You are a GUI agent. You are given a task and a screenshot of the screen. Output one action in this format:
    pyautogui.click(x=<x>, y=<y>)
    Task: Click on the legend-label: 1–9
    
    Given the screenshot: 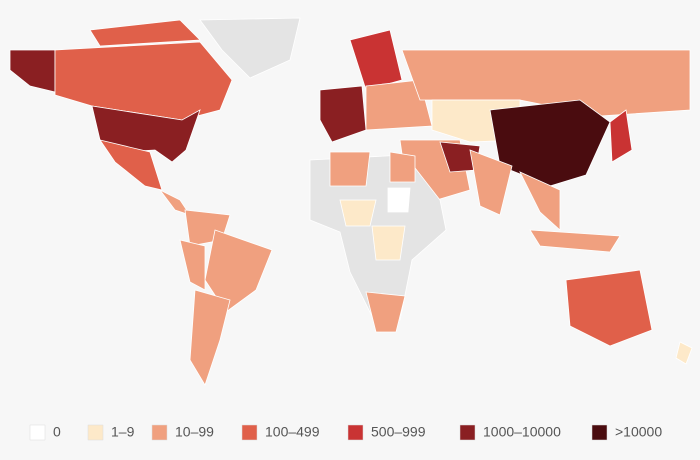 What is the action you would take?
    pyautogui.click(x=123, y=432)
    